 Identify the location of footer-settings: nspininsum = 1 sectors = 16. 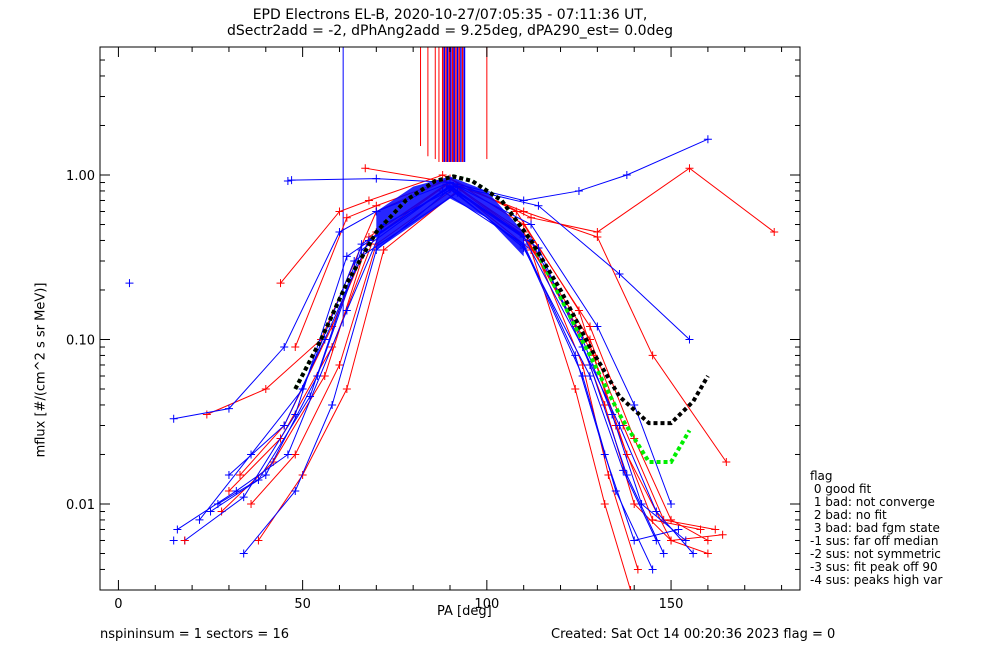
(194, 634).